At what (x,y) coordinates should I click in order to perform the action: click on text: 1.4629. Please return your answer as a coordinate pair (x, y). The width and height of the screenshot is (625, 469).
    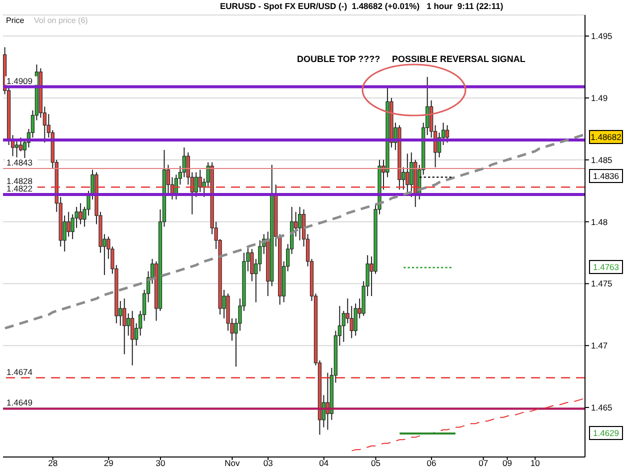
    Looking at the image, I should click on (606, 433).